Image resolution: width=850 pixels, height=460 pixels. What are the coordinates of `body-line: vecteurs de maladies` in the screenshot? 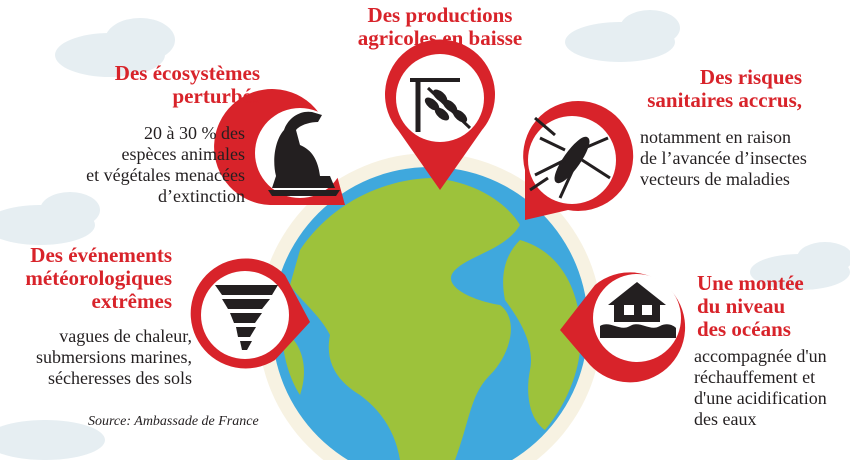 It's located at (715, 179).